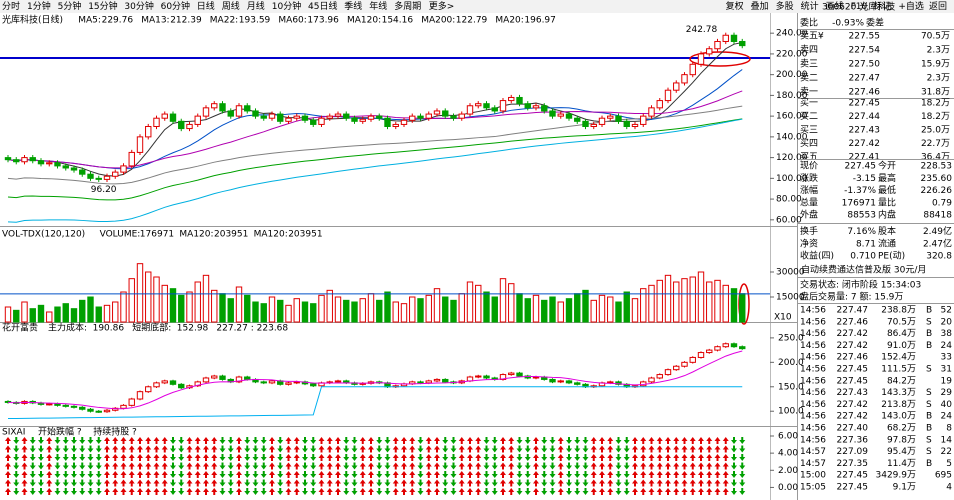  I want to click on period-tab: 年线, so click(378, 6).